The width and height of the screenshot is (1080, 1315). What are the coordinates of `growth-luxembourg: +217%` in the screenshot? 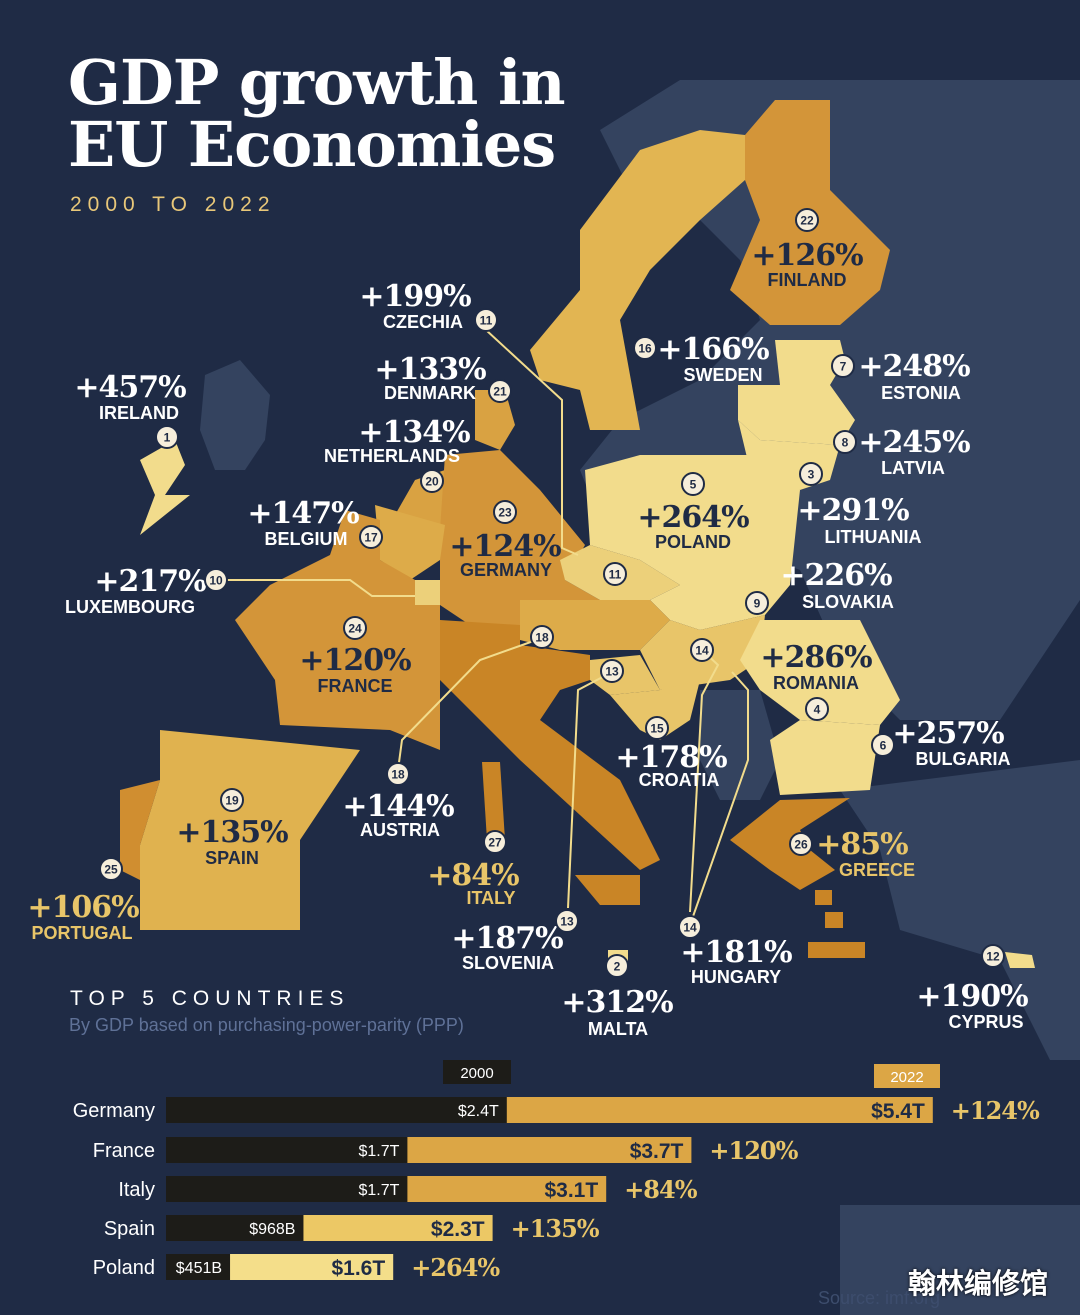 It's located at (150, 581).